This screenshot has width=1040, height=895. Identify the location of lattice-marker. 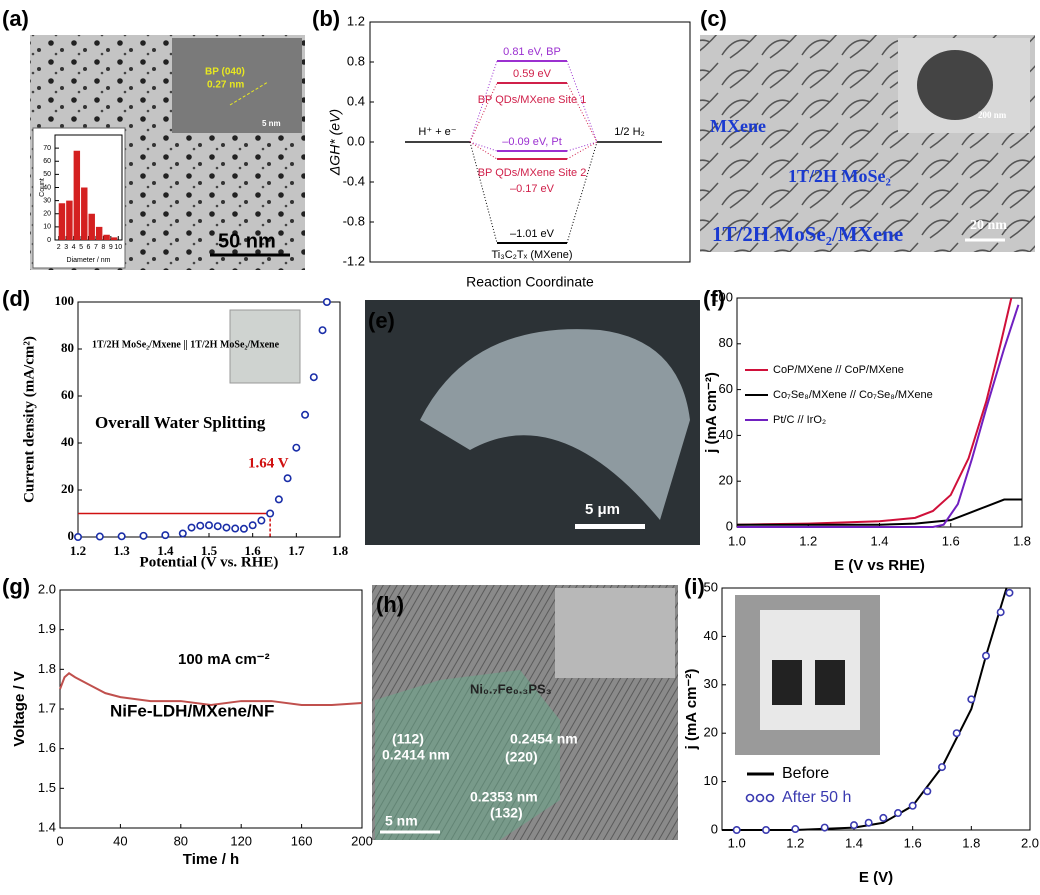
(249, 93).